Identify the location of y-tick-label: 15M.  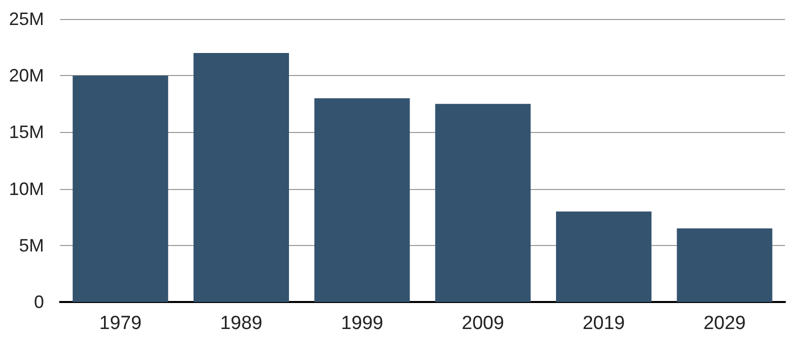
(26, 132).